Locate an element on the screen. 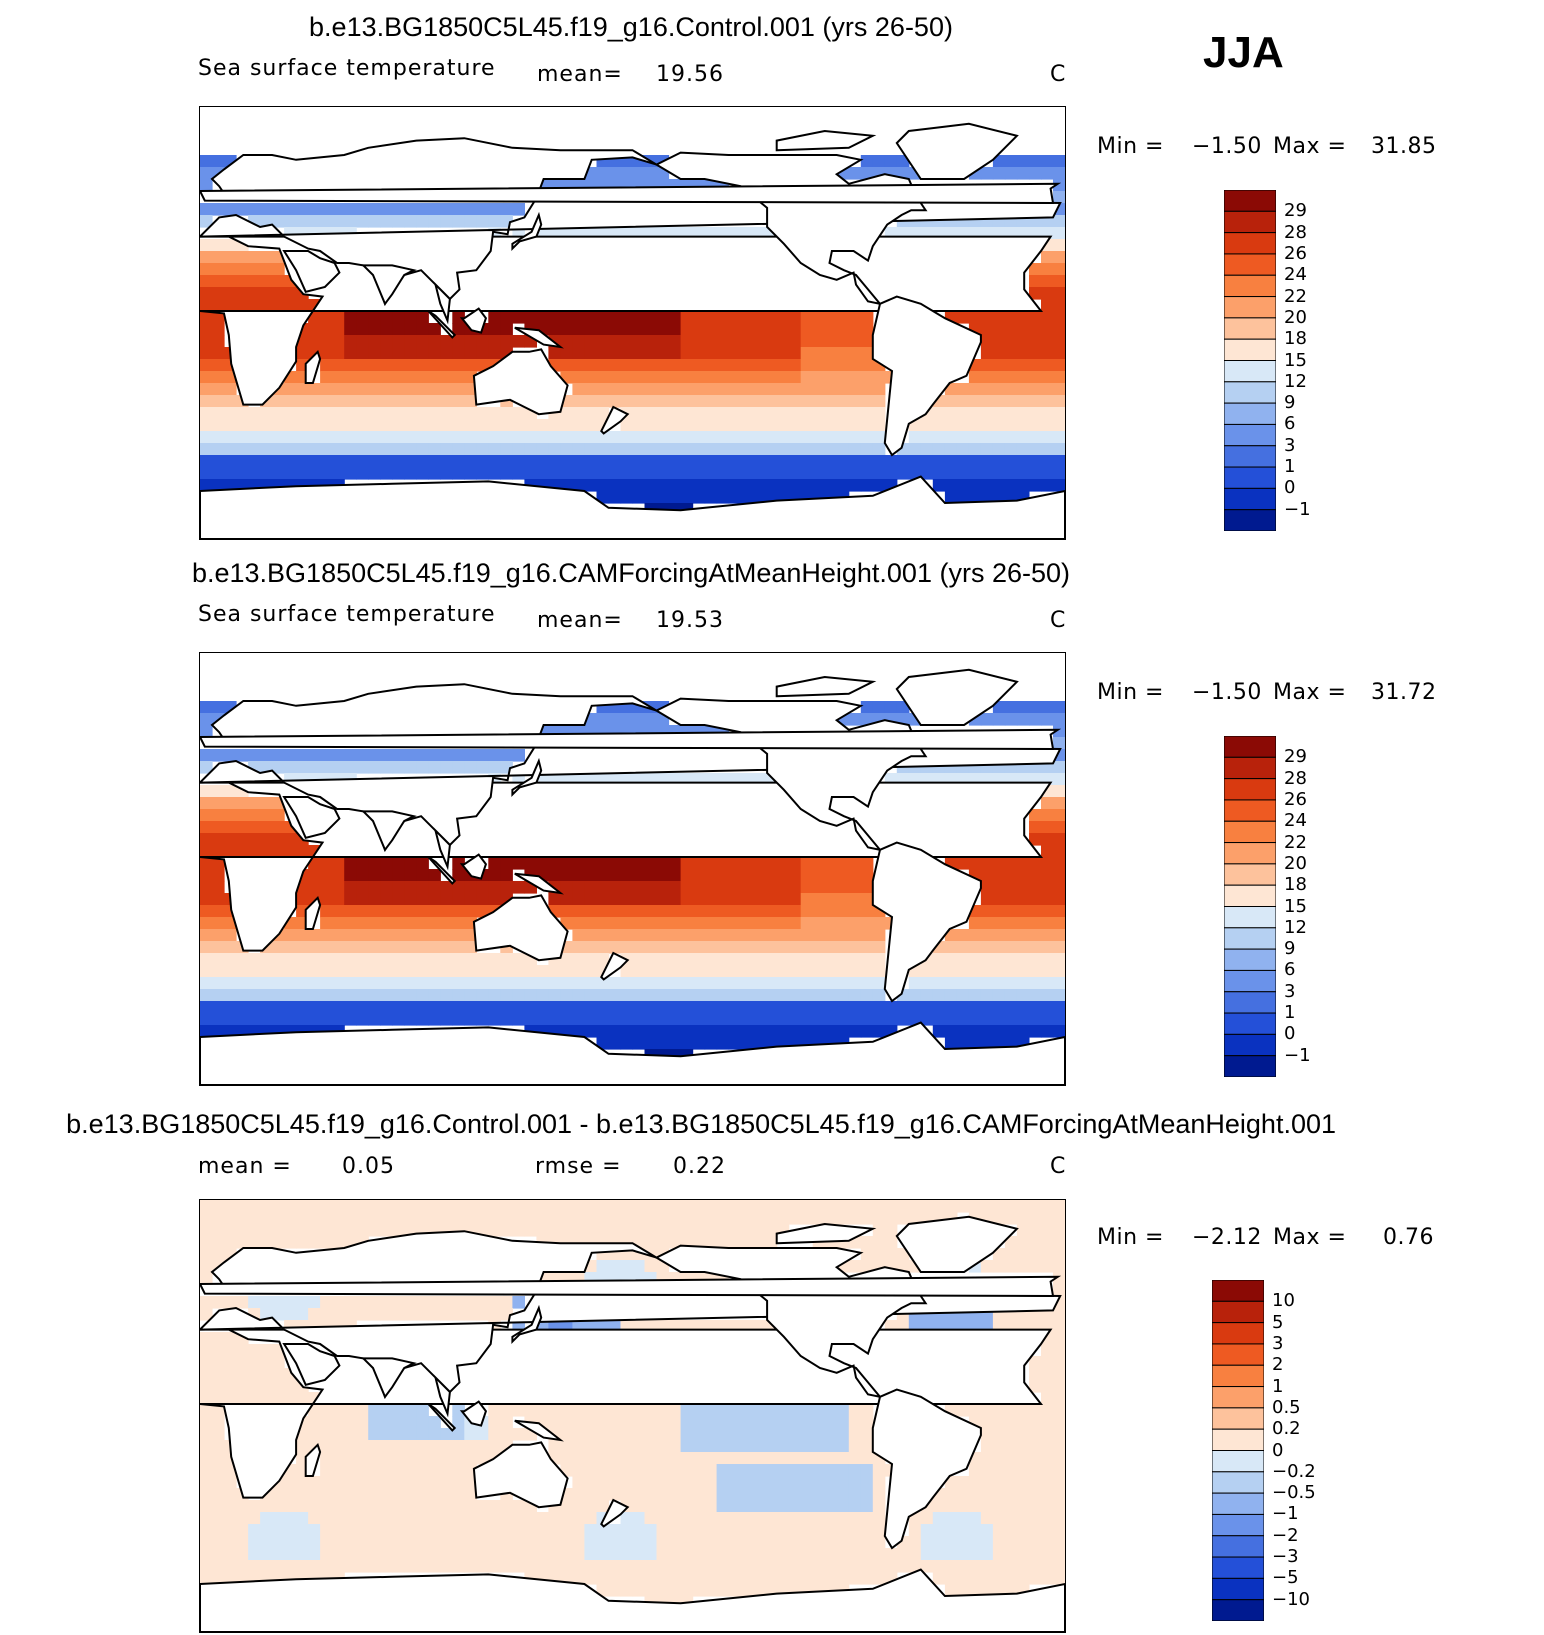 This screenshot has width=1544, height=1635. colorbar-tick-label: 24 is located at coordinates (1295, 275).